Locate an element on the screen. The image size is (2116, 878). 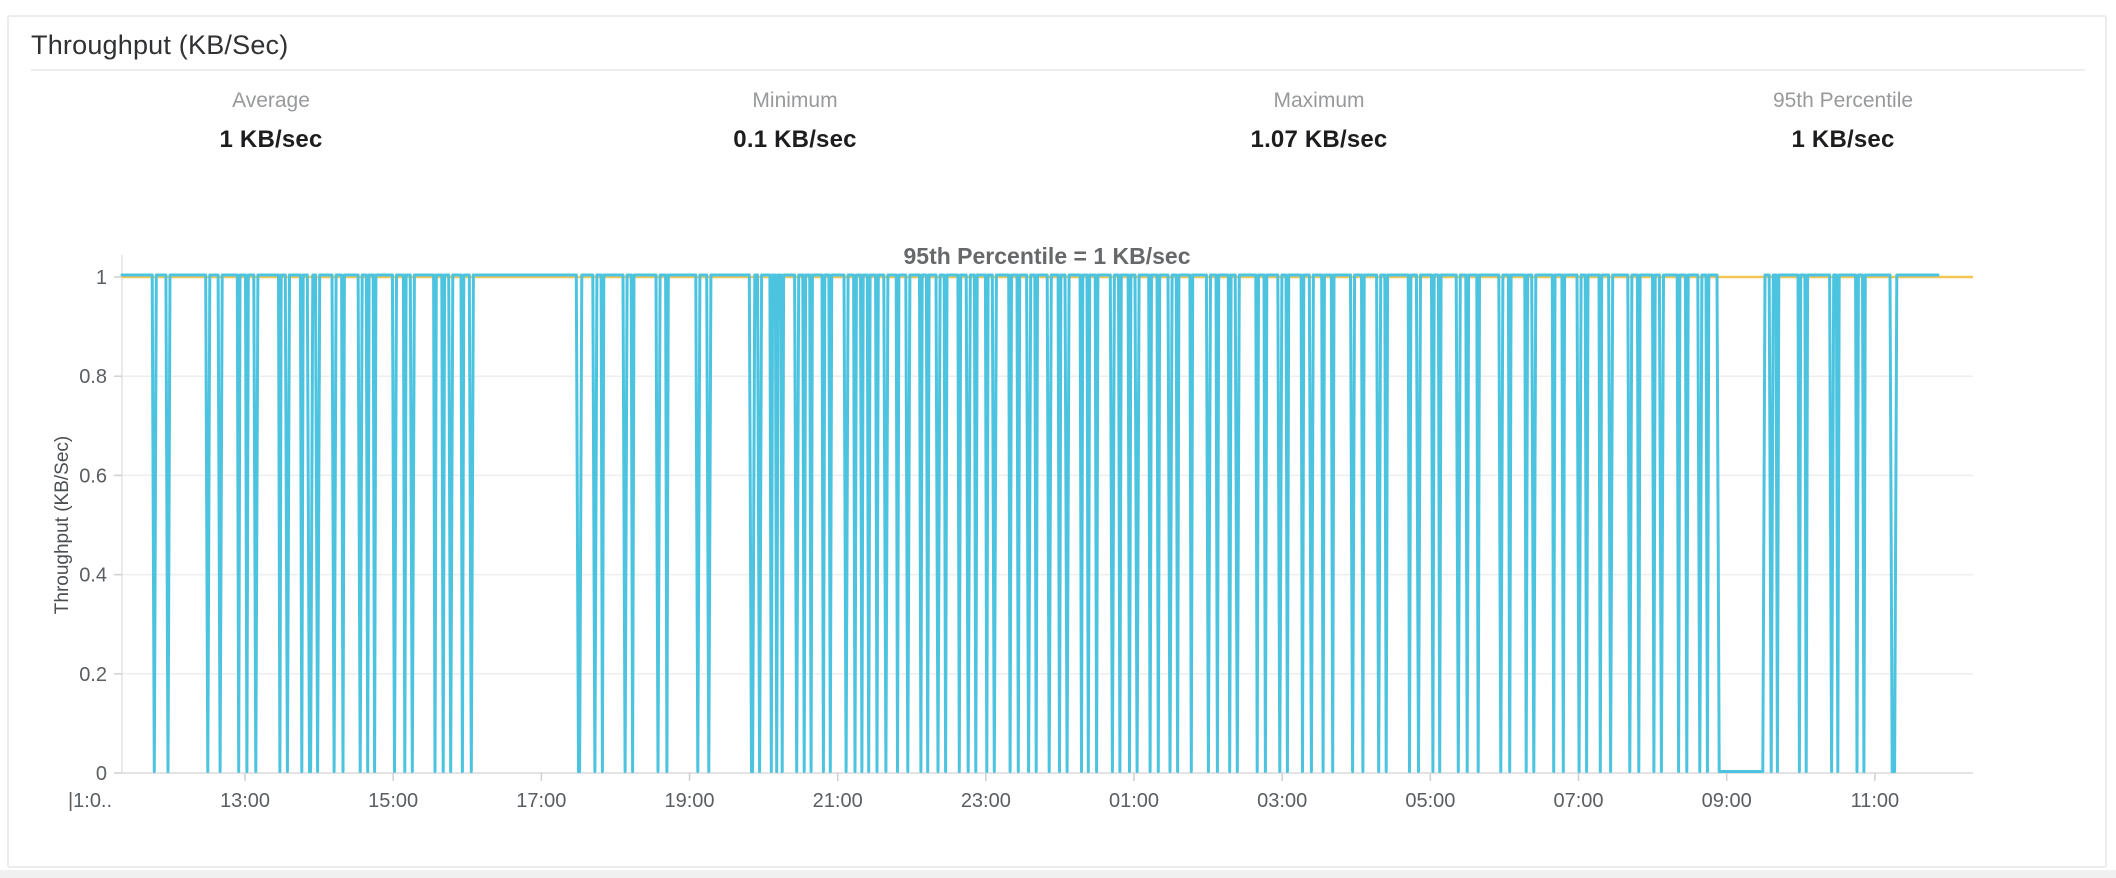
y-tick-label: 0.2 is located at coordinates (93, 675).